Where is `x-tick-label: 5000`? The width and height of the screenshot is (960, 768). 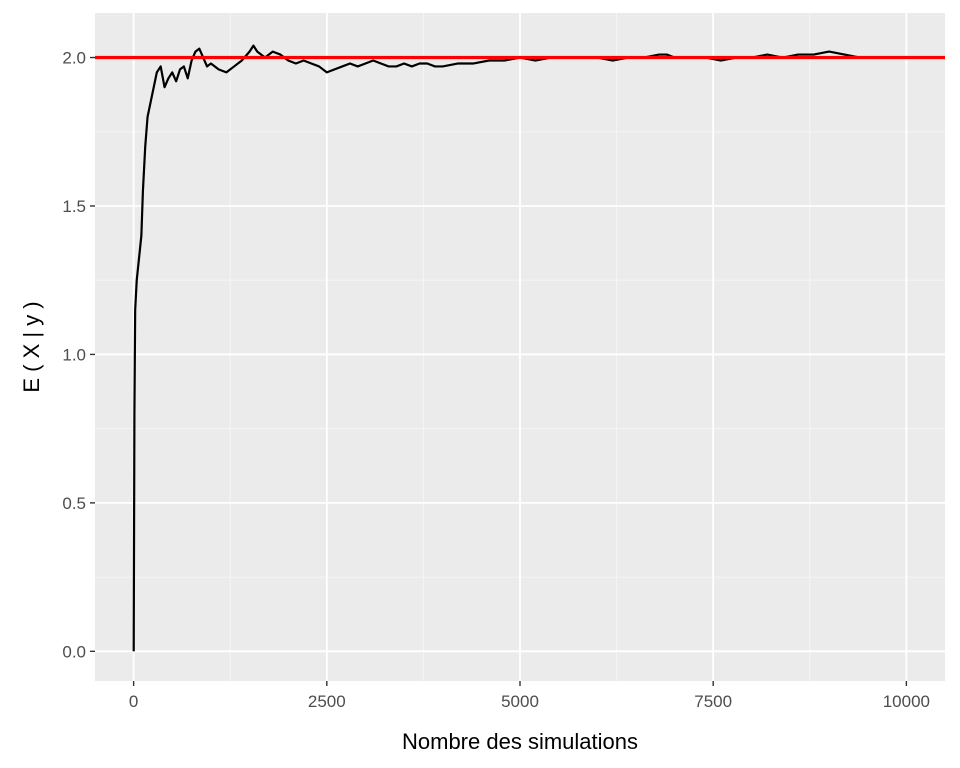
x-tick-label: 5000 is located at coordinates (520, 701).